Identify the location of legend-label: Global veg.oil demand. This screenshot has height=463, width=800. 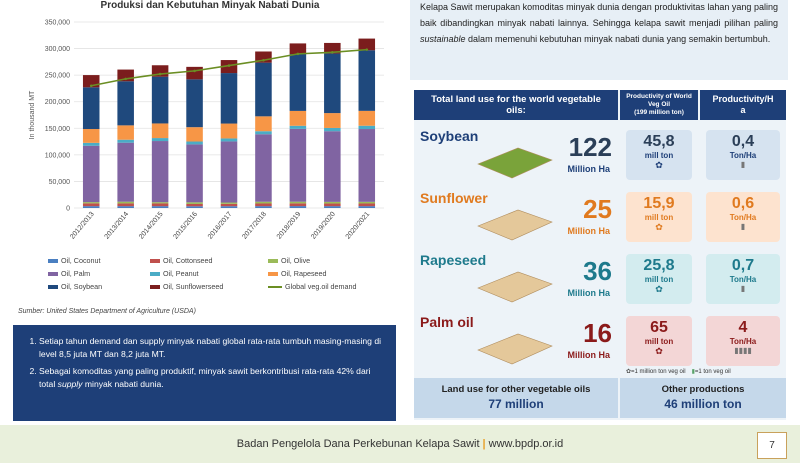
(321, 286).